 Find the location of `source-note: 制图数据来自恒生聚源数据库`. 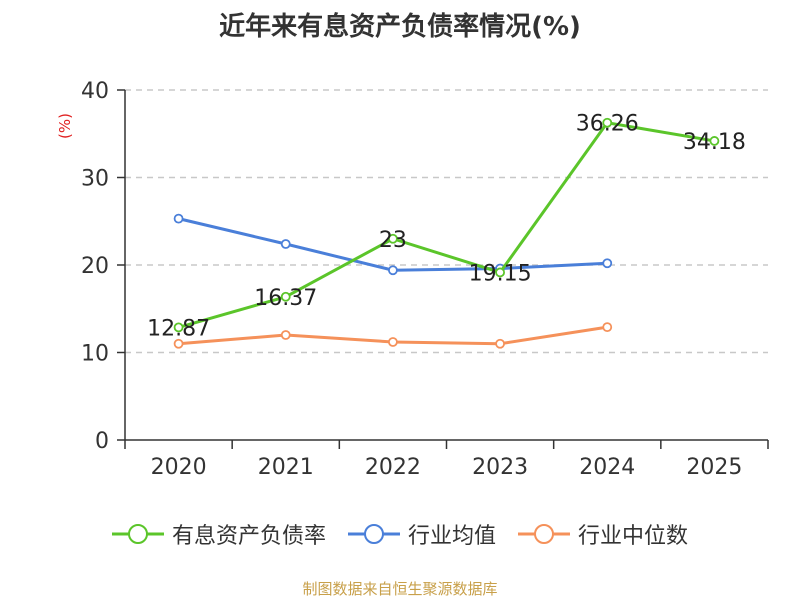

source-note: 制图数据来自恒生聚源数据库 is located at coordinates (400, 589).